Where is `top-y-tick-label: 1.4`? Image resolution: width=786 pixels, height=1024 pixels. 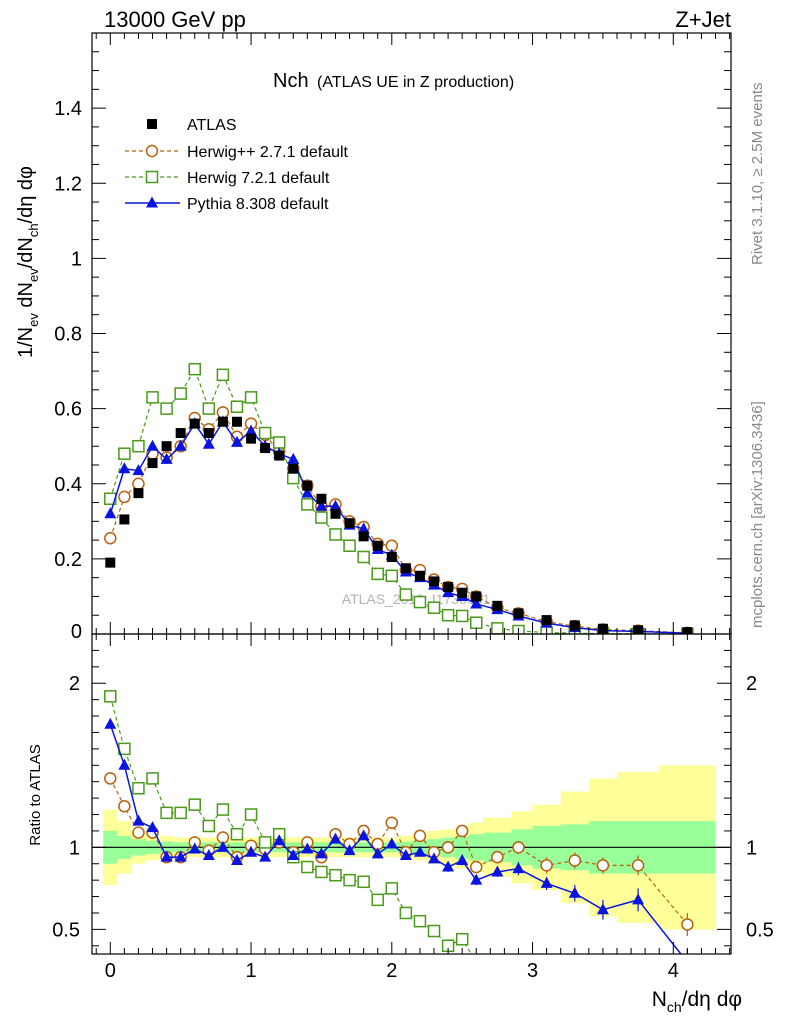
top-y-tick-label: 1.4 is located at coordinates (68, 109).